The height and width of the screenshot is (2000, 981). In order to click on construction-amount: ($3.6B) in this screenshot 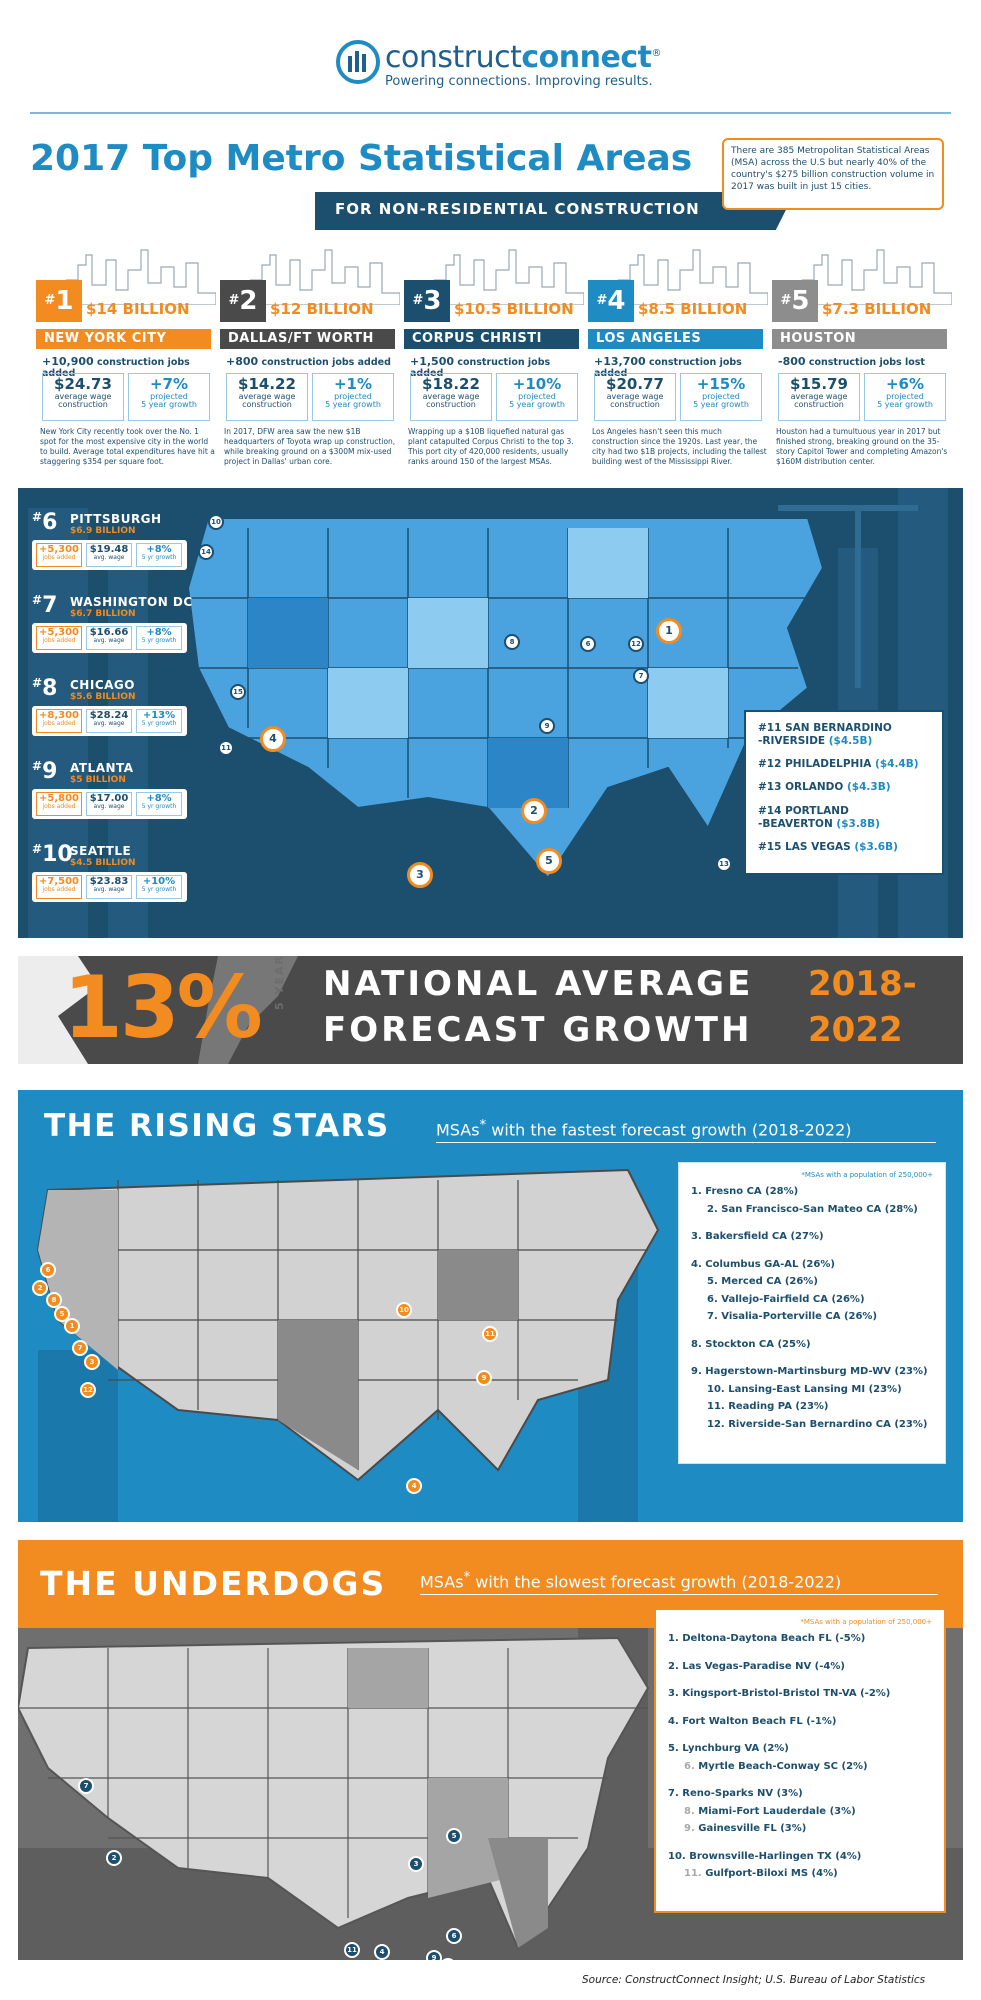, I will do `click(876, 846)`.